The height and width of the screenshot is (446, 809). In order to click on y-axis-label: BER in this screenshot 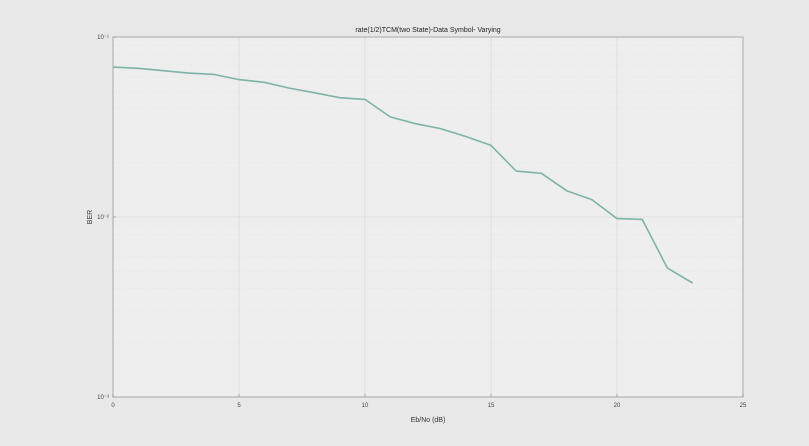, I will do `click(90, 217)`.